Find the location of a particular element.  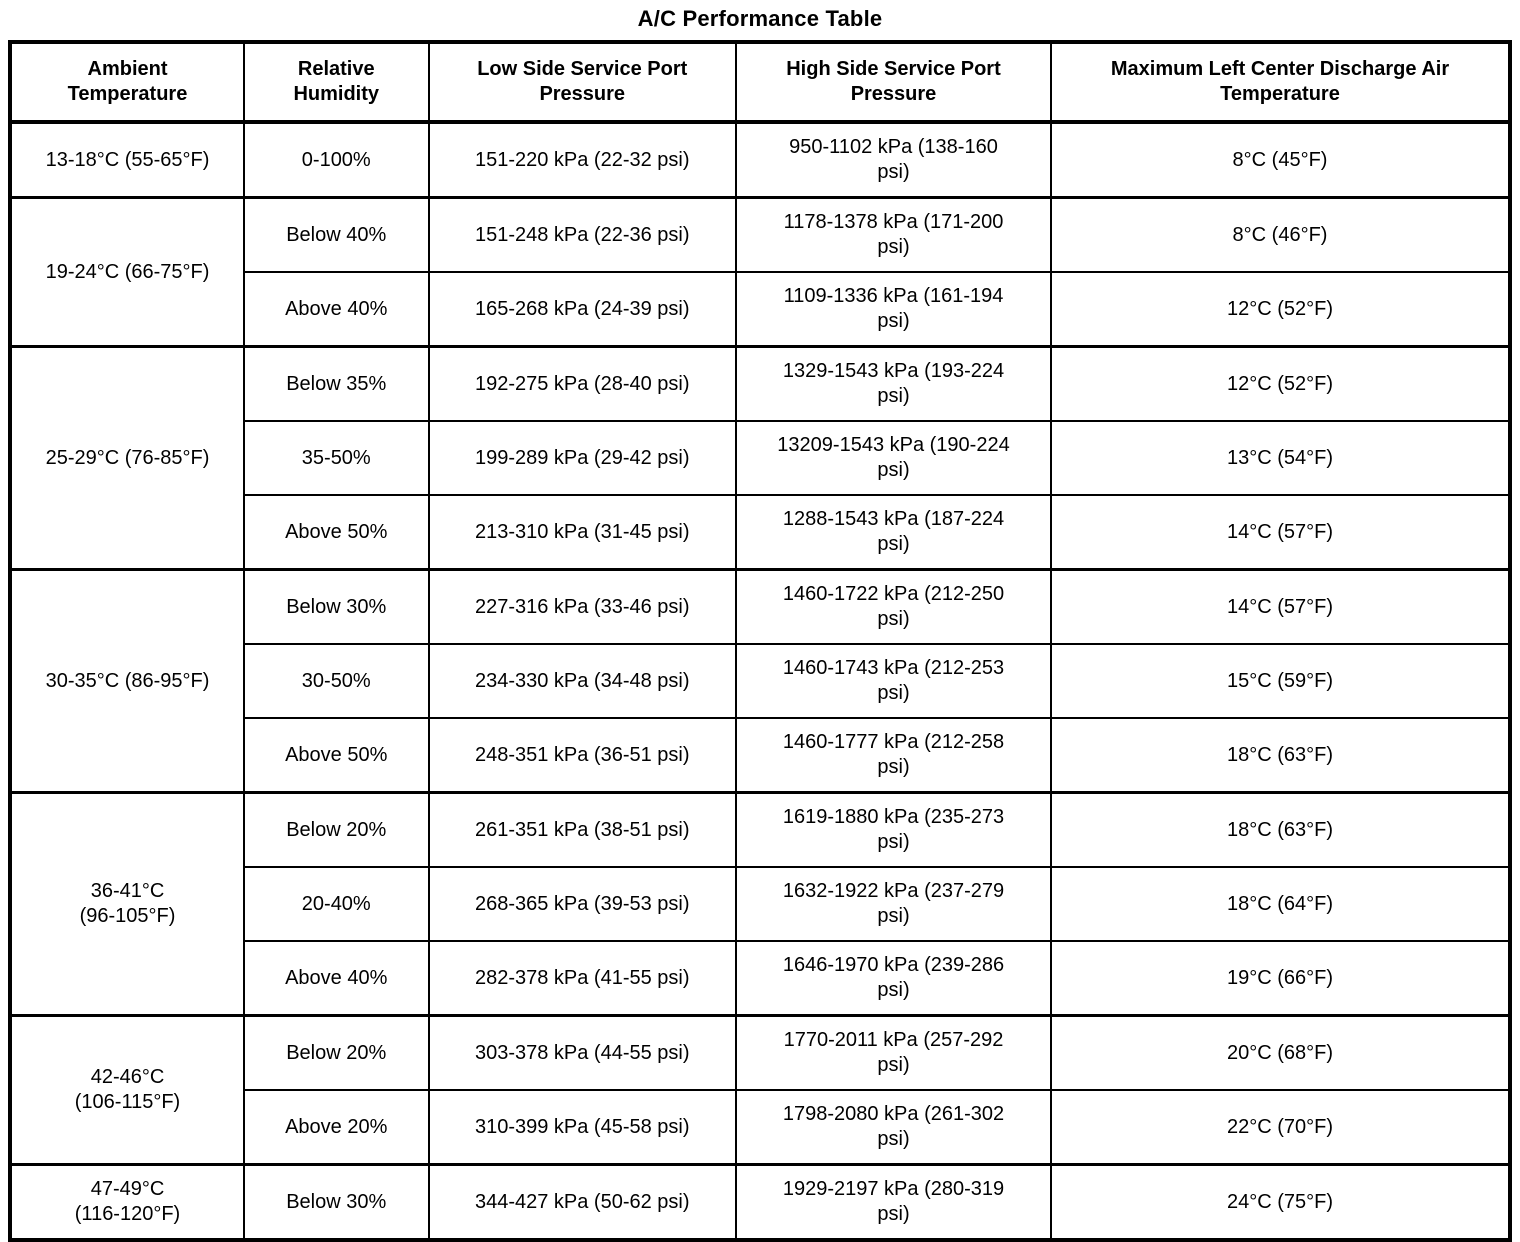

high-side-pressure-cell: 13209-1543 kPa (190-224 psi) is located at coordinates (893, 458).